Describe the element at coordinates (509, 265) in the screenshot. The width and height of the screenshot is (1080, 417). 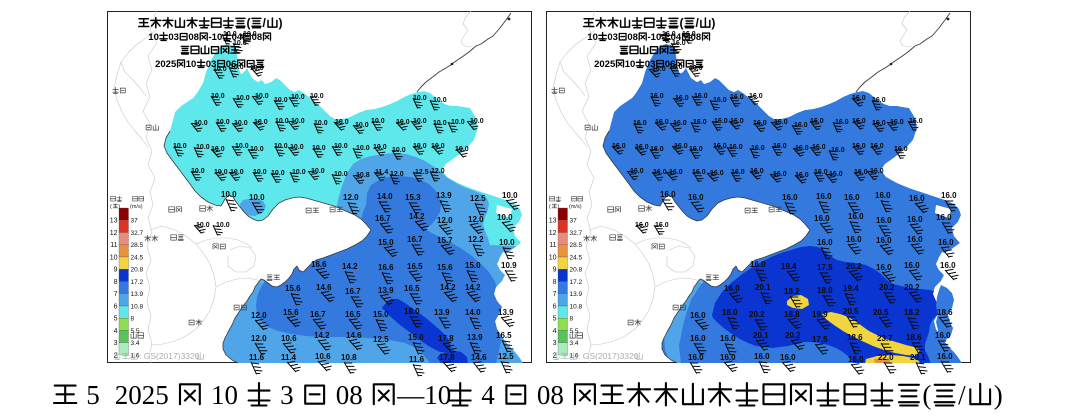
I see `svg-text: 10.9` at that location.